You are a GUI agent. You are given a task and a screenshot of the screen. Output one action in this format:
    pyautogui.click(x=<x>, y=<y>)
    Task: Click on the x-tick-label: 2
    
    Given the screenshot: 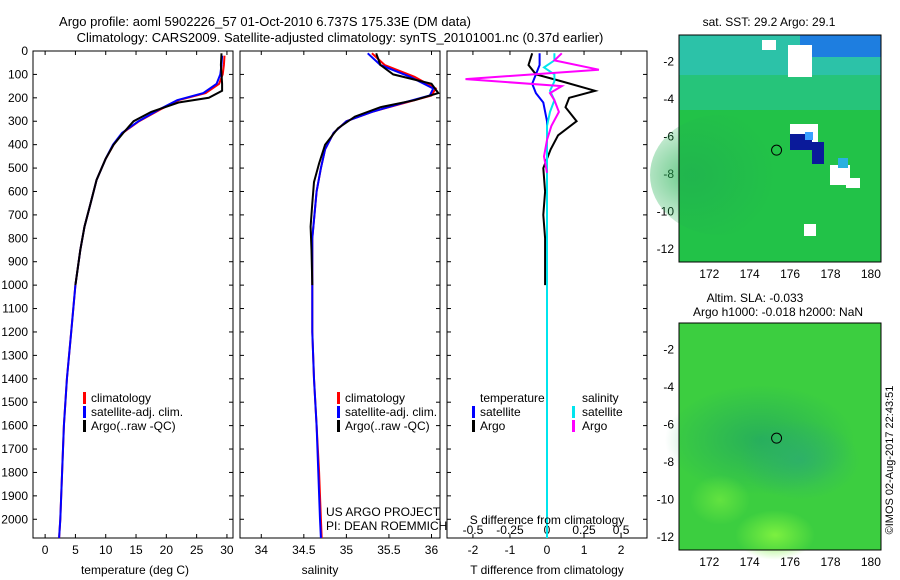 What is the action you would take?
    pyautogui.click(x=621, y=550)
    